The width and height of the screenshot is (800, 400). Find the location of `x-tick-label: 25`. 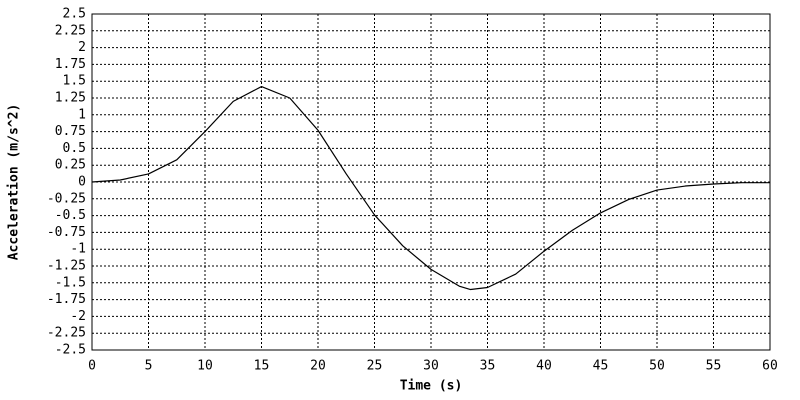

x-tick-label: 25 is located at coordinates (375, 366).